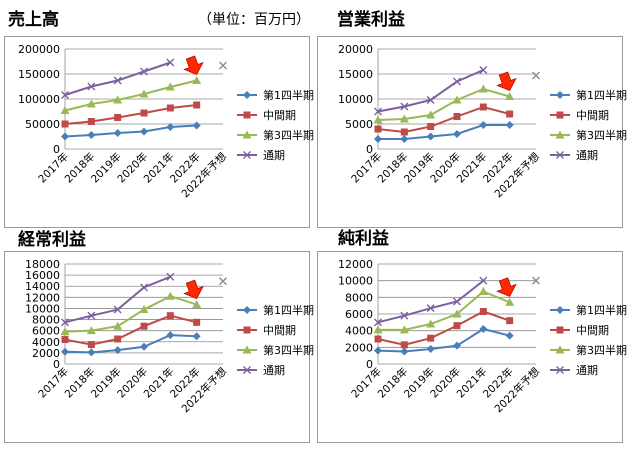 The image size is (640, 451). I want to click on chart-title-sales: 売上高, so click(33, 20).